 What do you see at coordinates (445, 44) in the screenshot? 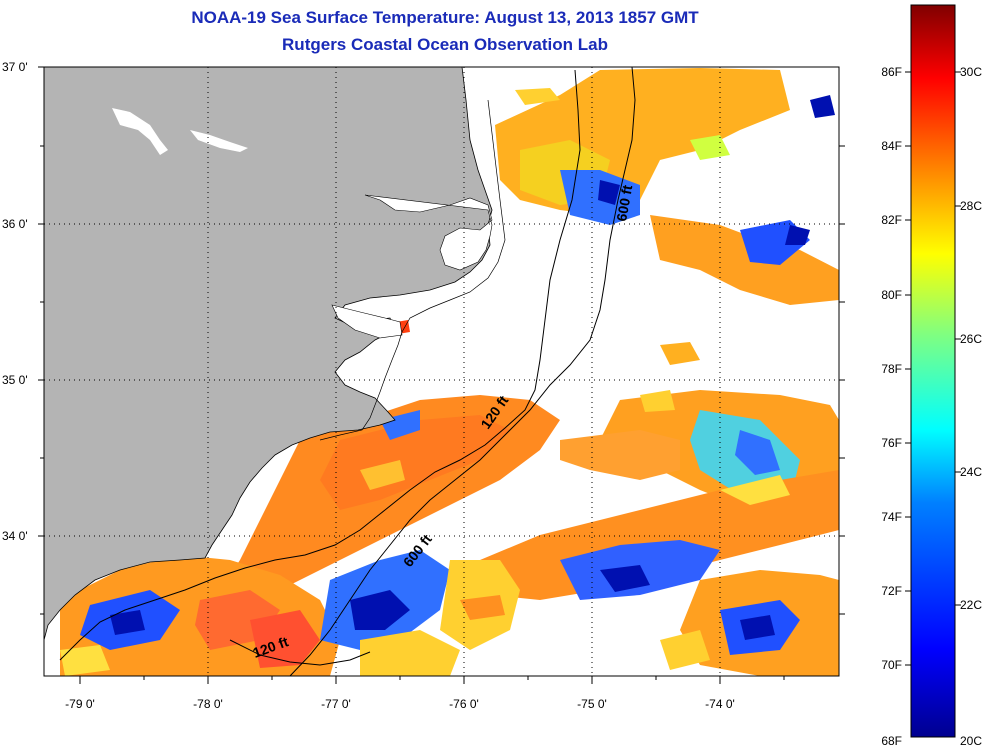
I see `map-subtitle: Rutgers Coastal Ocean Observation Lab` at bounding box center [445, 44].